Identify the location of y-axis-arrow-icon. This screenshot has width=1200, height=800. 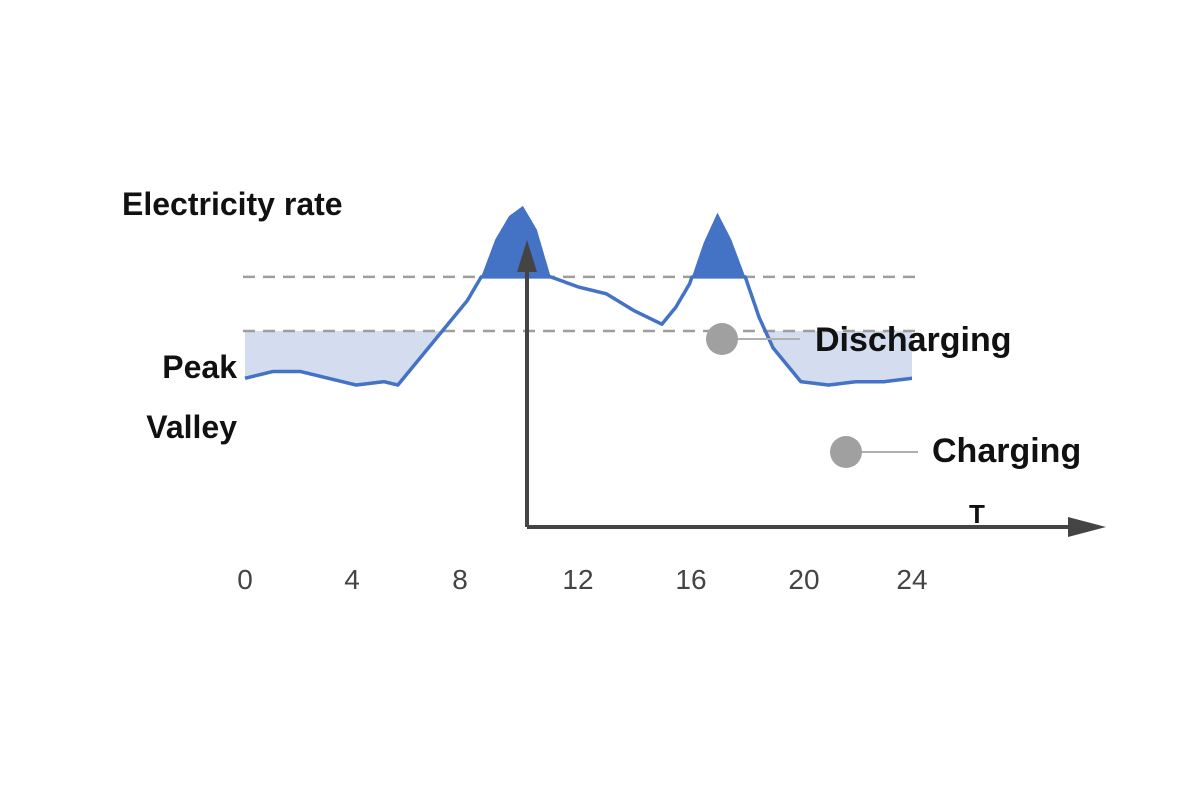
(527, 256).